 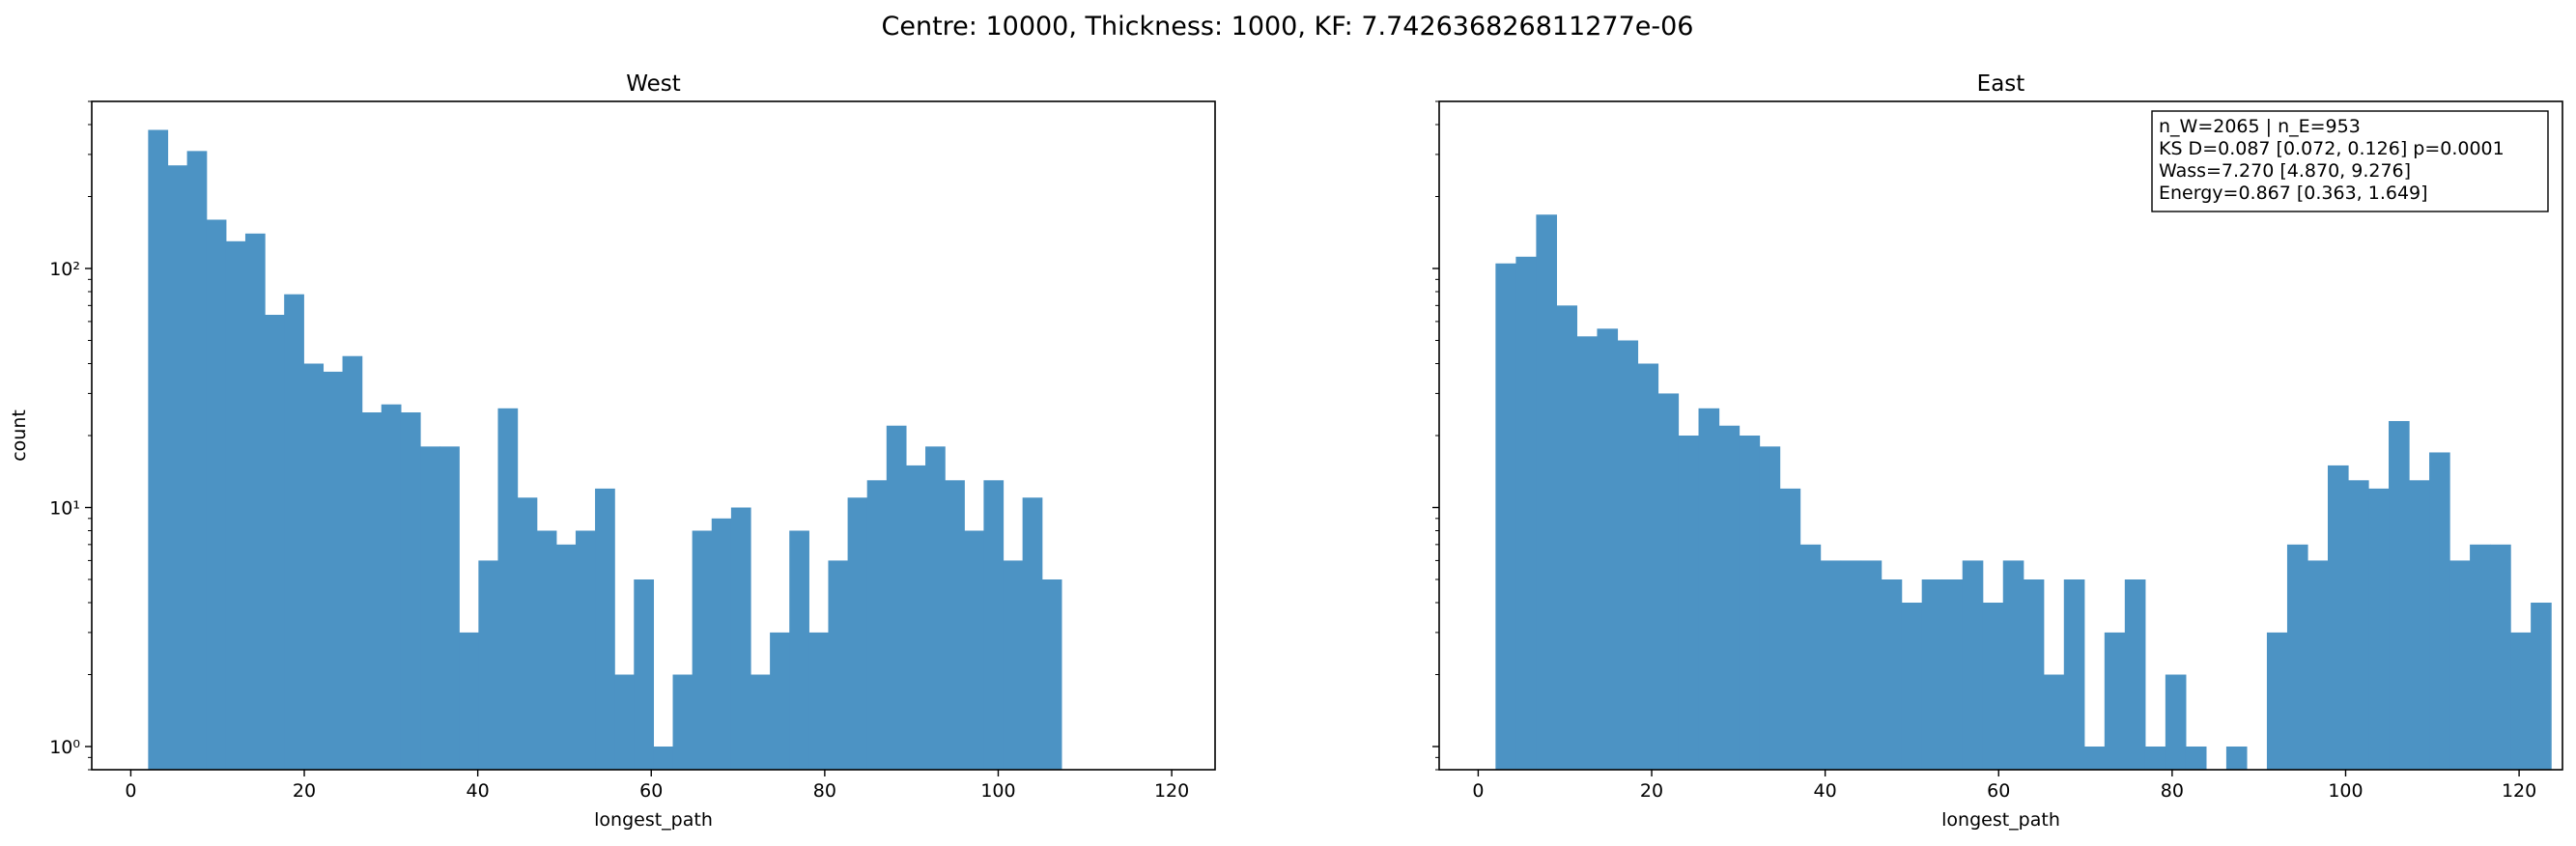 What do you see at coordinates (2001, 84) in the screenshot?
I see `panel-title-east: East` at bounding box center [2001, 84].